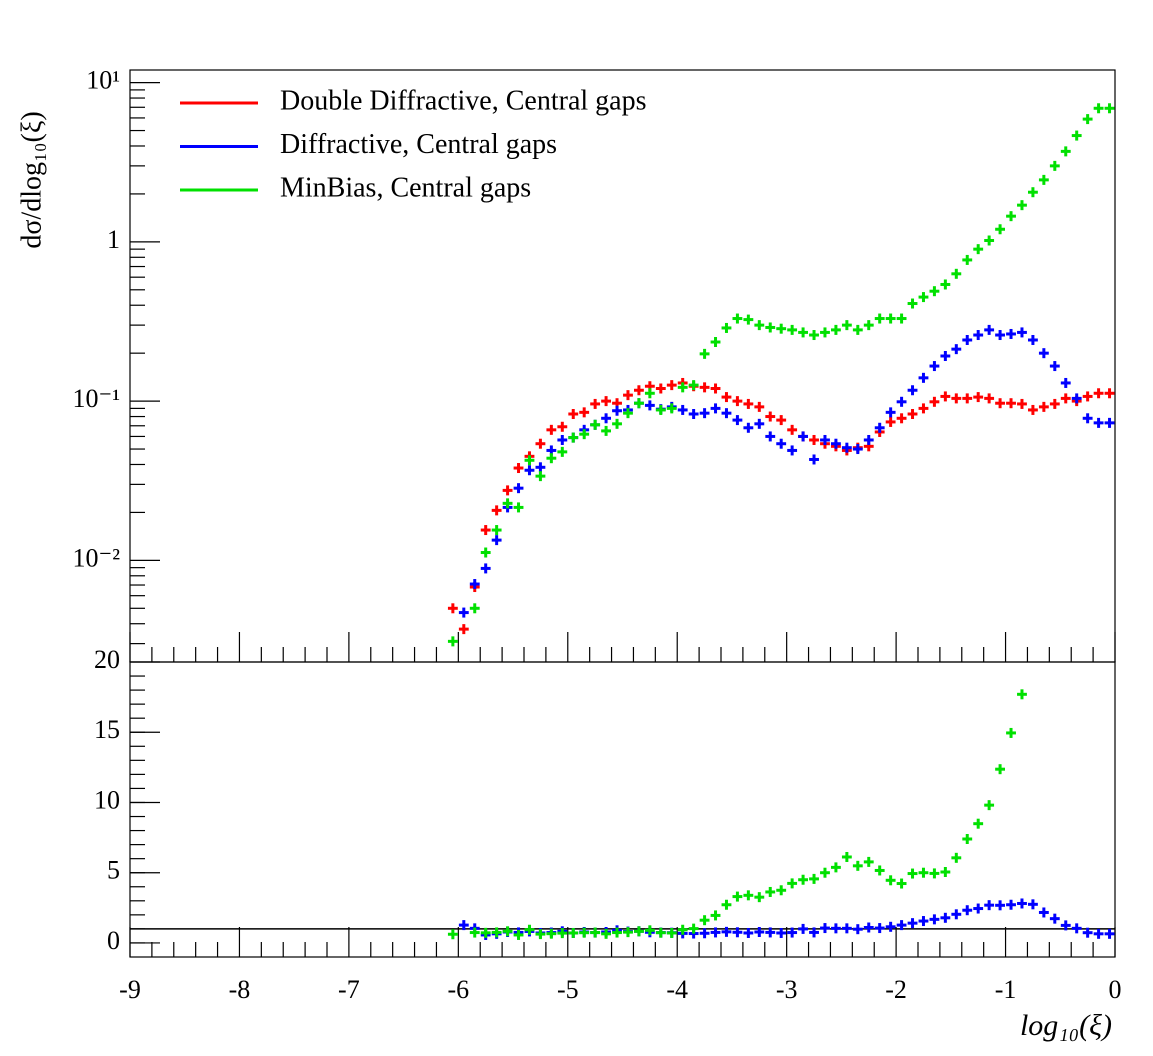 This screenshot has height=1056, width=1153. What do you see at coordinates (113, 239) in the screenshot?
I see `y-tick-label: 1` at bounding box center [113, 239].